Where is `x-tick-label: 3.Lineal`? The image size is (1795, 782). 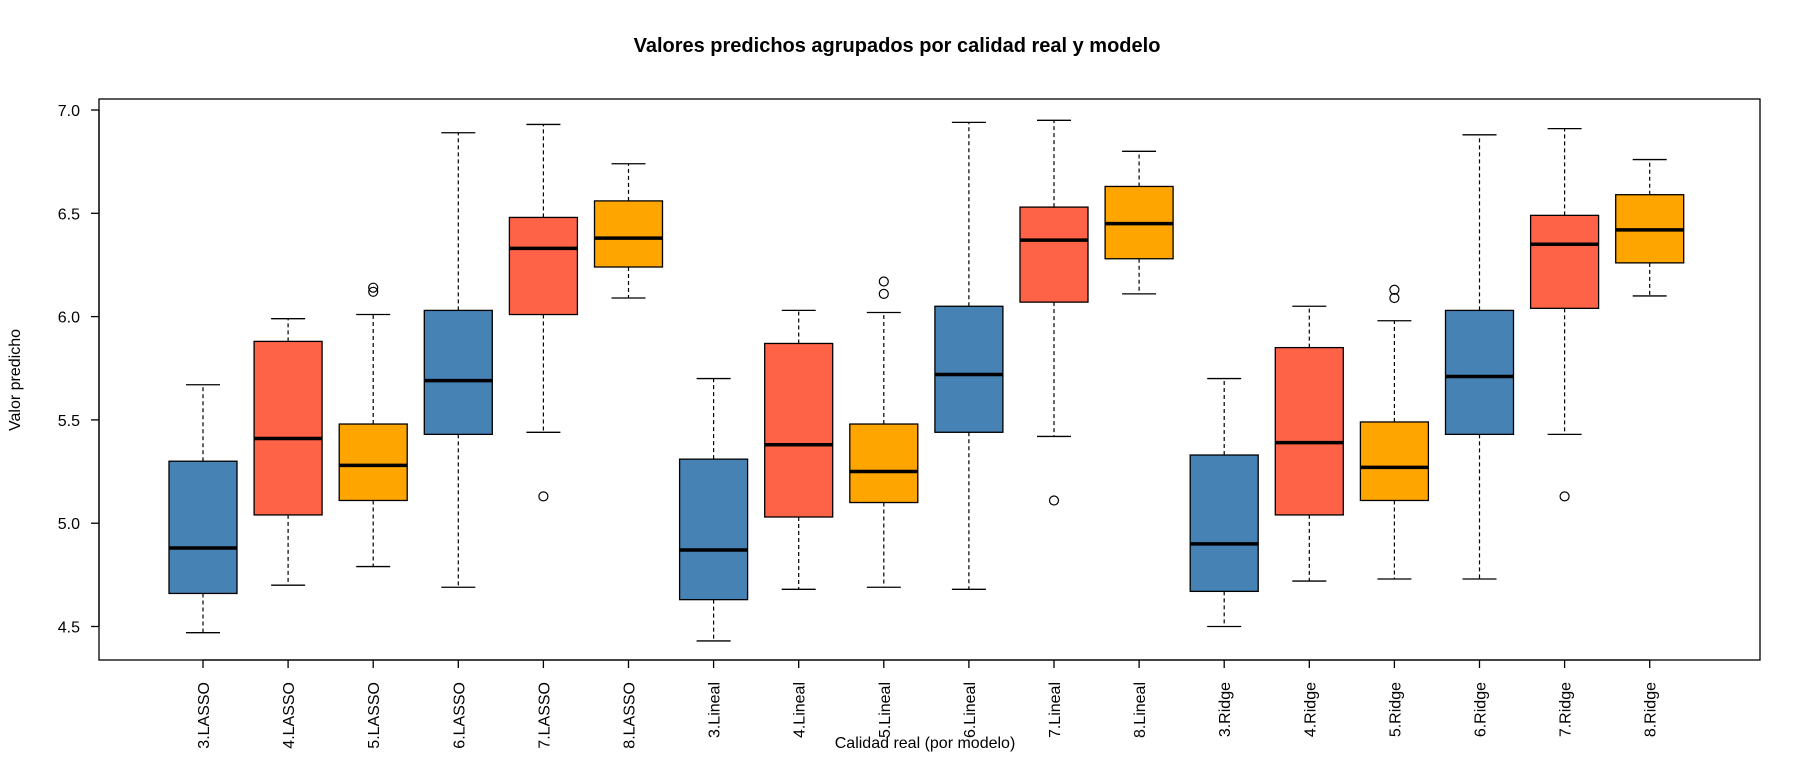 x-tick-label: 3.Lineal is located at coordinates (715, 710).